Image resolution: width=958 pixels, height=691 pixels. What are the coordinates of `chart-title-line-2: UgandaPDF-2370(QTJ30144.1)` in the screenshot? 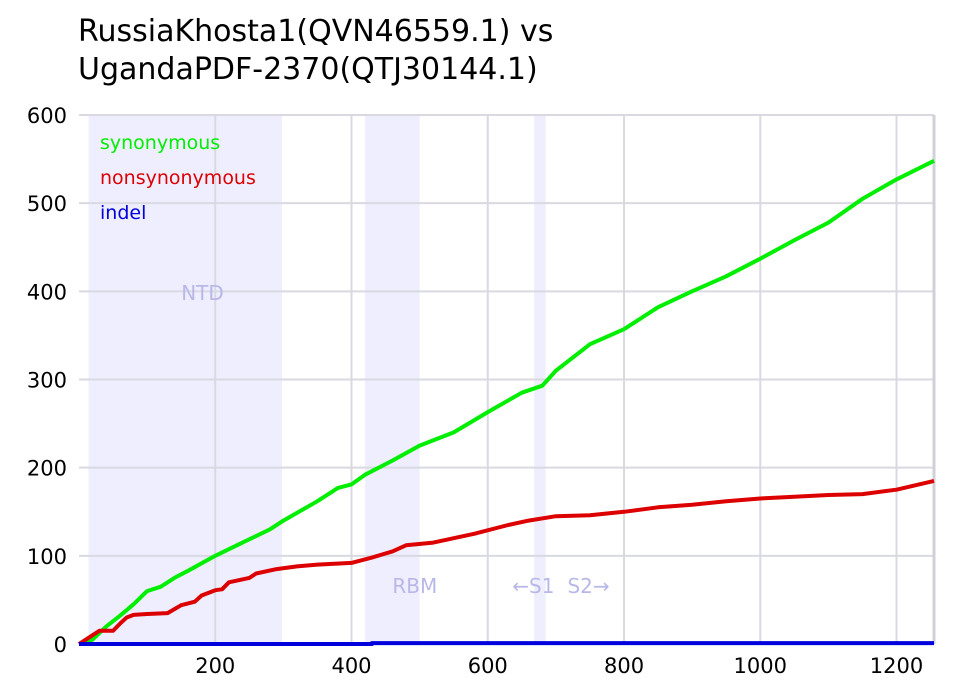 It's located at (308, 69).